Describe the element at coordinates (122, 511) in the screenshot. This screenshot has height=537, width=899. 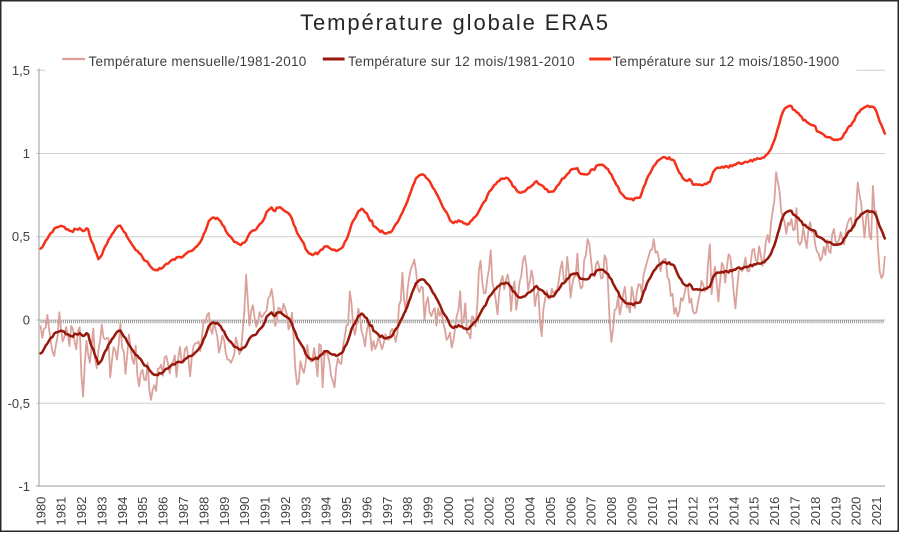
I see `svg-text: 1984` at that location.